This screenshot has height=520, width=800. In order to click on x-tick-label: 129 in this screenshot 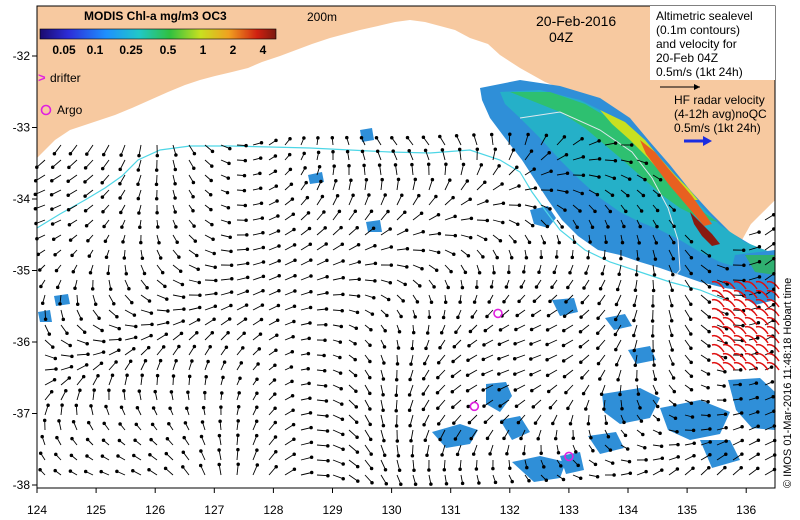, I will do `click(332, 510)`.